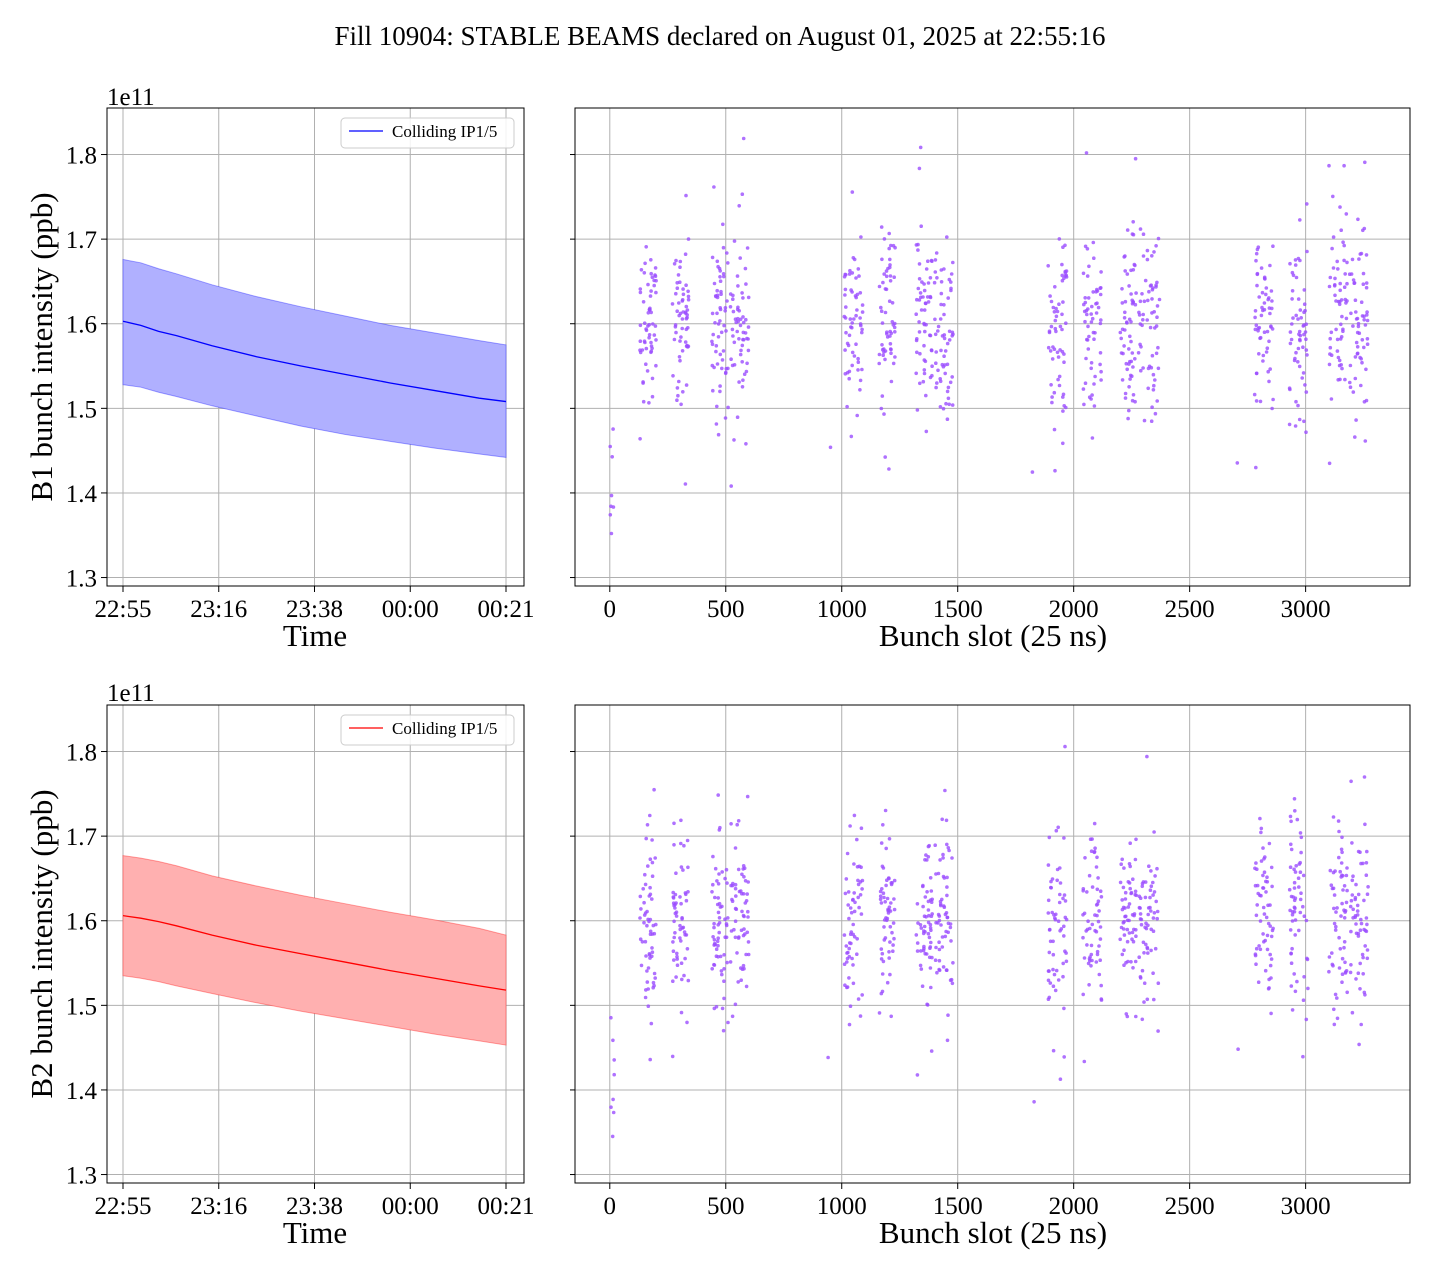 The height and width of the screenshot is (1280, 1440). I want to click on mean-line, so click(314, 361).